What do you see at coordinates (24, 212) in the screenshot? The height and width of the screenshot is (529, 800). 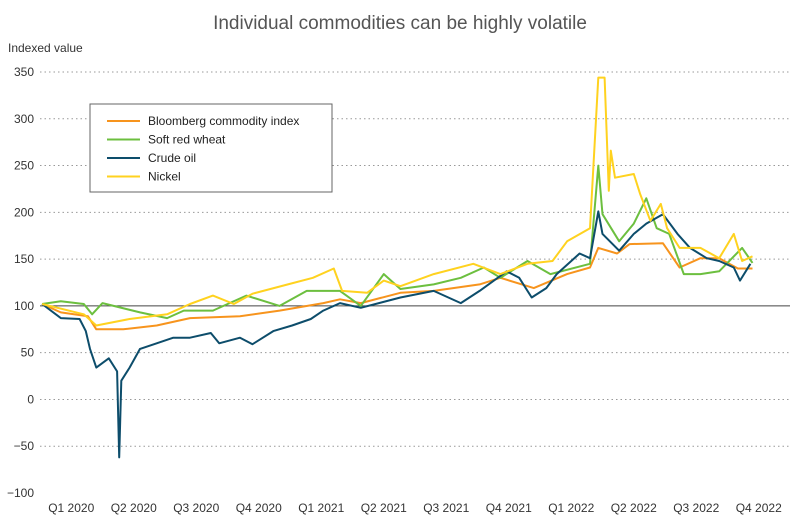 I see `y-tick-label: 200` at bounding box center [24, 212].